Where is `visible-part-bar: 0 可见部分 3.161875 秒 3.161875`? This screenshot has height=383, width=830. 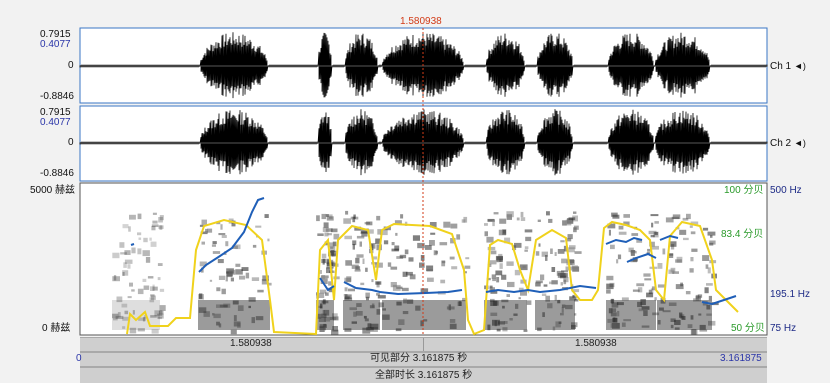 visible-part-bar: 0 可见部分 3.161875 秒 3.161875 is located at coordinates (421, 359).